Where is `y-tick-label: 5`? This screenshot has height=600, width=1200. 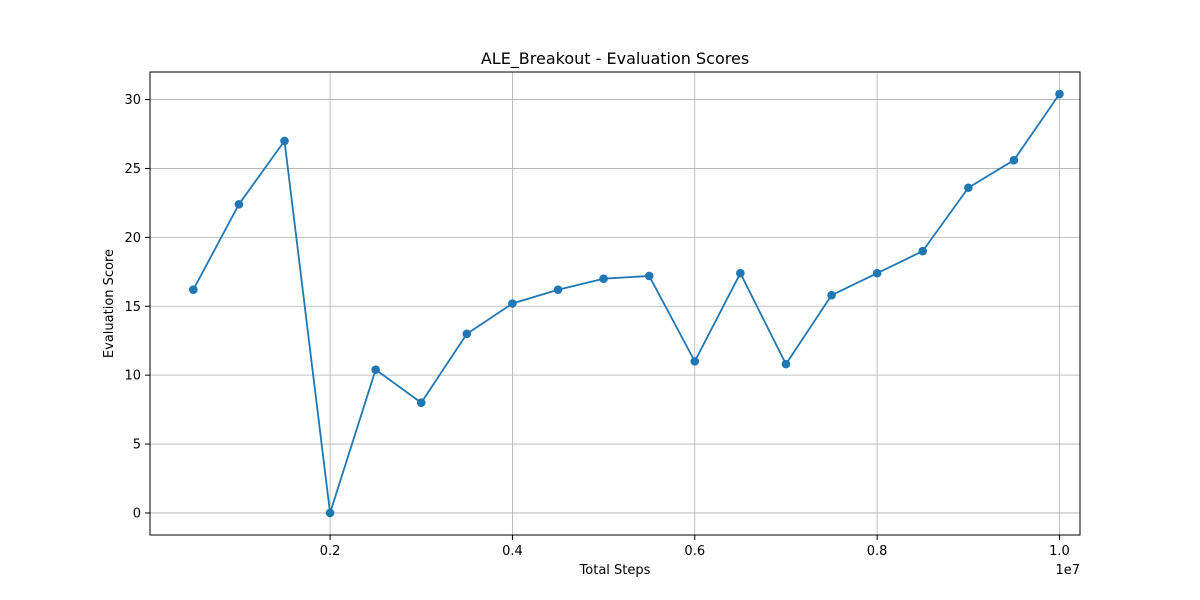 y-tick-label: 5 is located at coordinates (137, 445).